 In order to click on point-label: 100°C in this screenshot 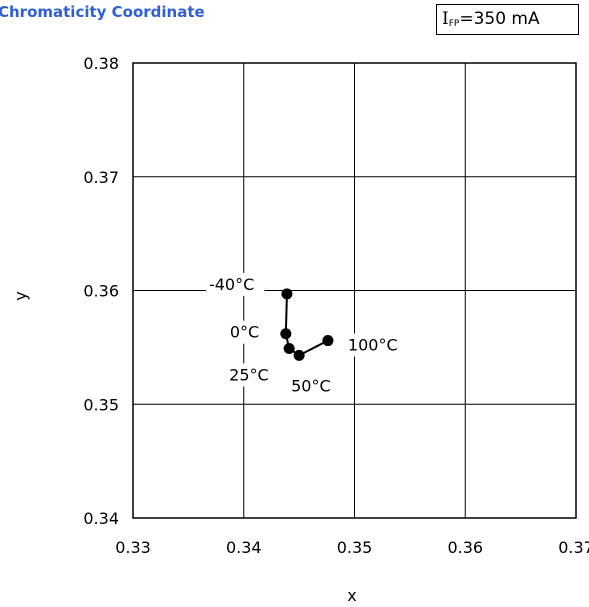, I will do `click(373, 345)`.